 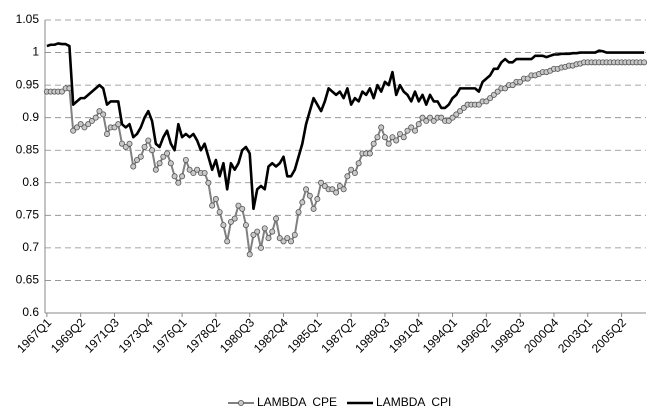 What do you see at coordinates (413, 402) in the screenshot?
I see `legend-label: LAMBDA CPI` at bounding box center [413, 402].